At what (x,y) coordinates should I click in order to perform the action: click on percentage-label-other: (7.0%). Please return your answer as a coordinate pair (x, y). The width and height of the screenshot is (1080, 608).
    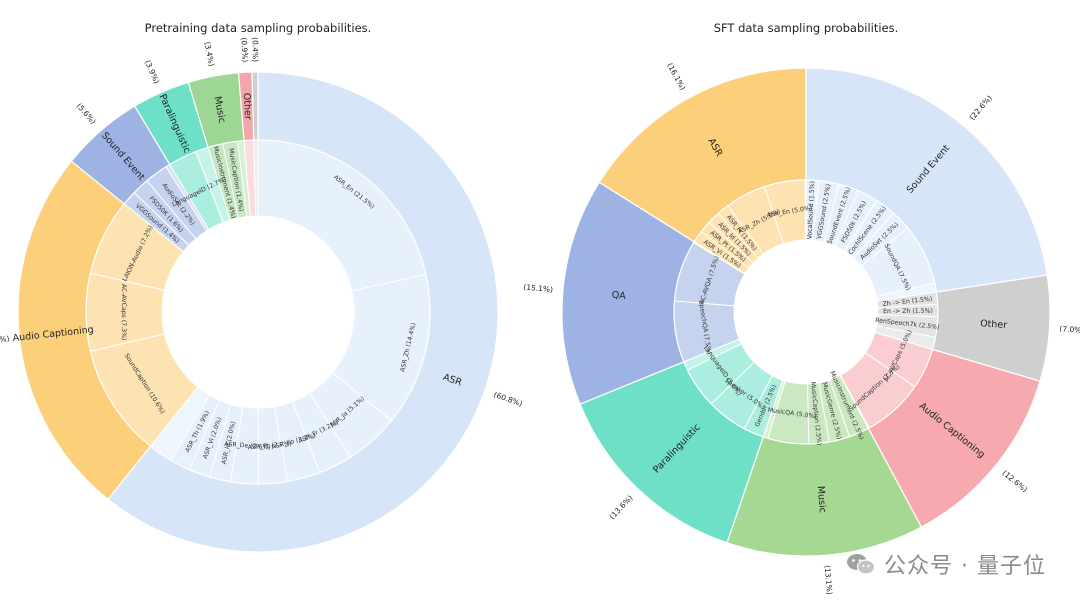
    Looking at the image, I should click on (1069, 329).